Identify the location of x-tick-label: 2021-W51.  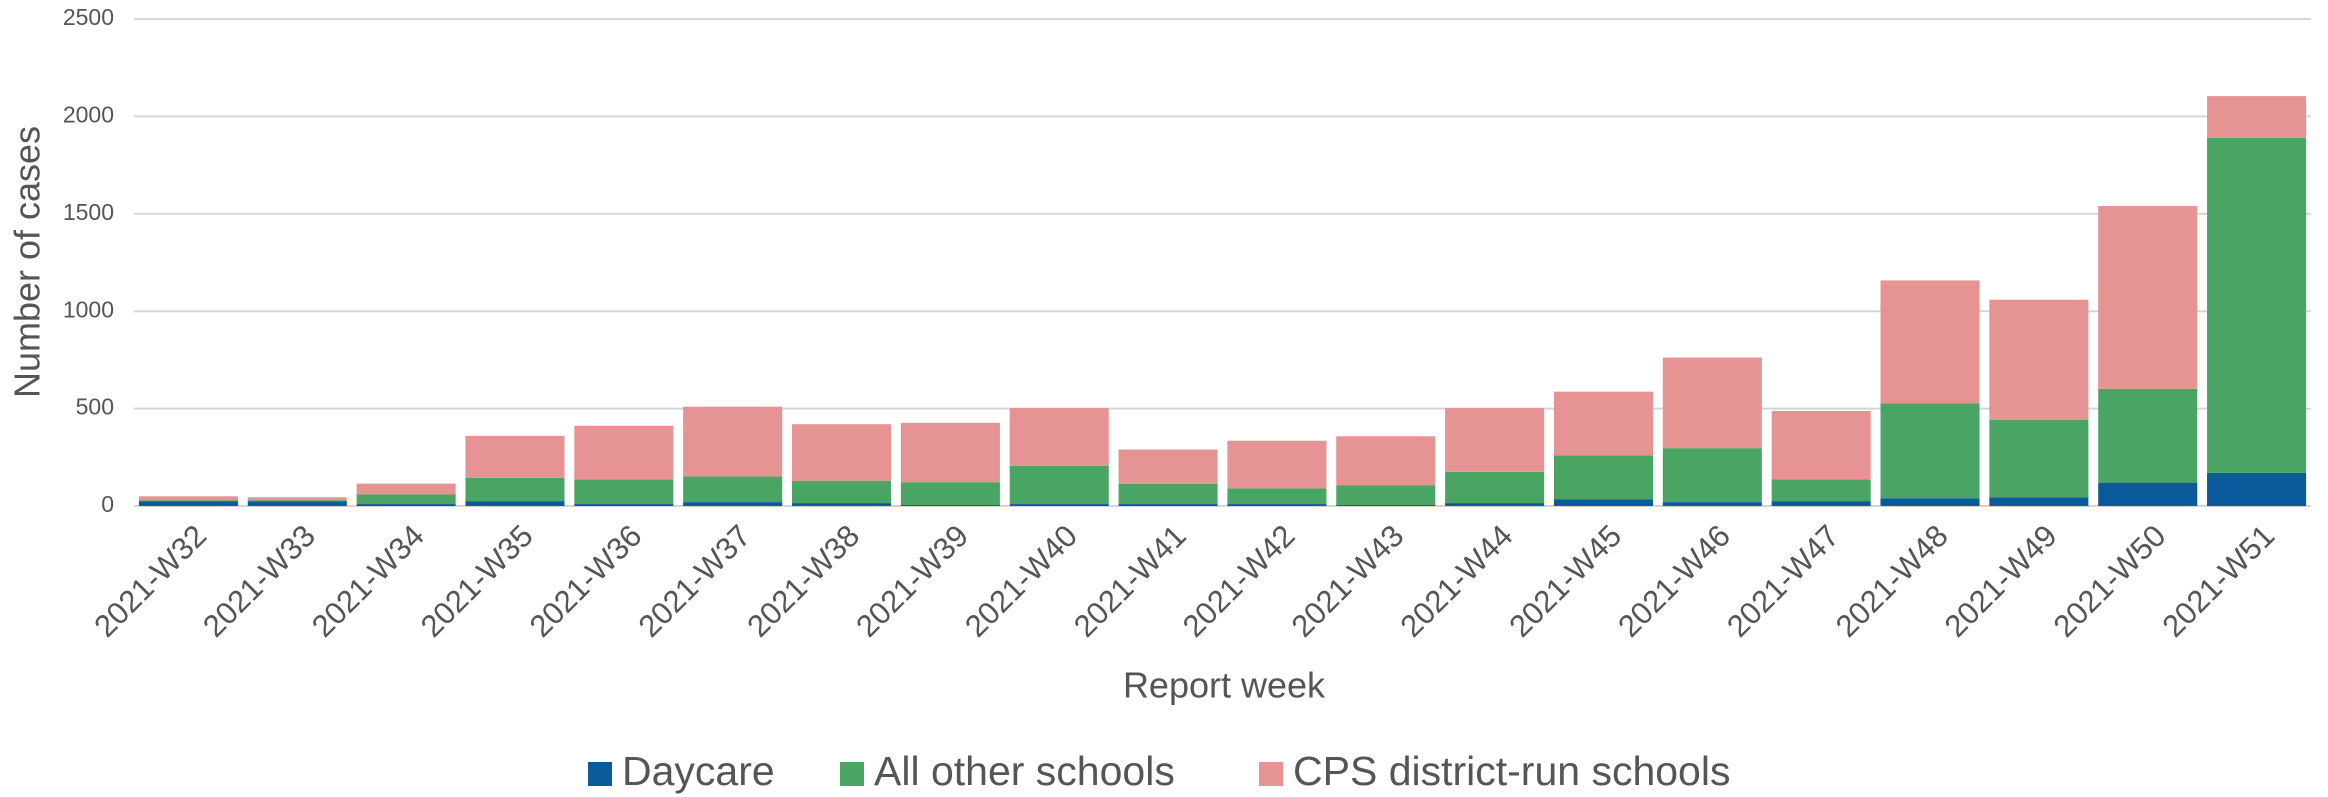
(2218, 581).